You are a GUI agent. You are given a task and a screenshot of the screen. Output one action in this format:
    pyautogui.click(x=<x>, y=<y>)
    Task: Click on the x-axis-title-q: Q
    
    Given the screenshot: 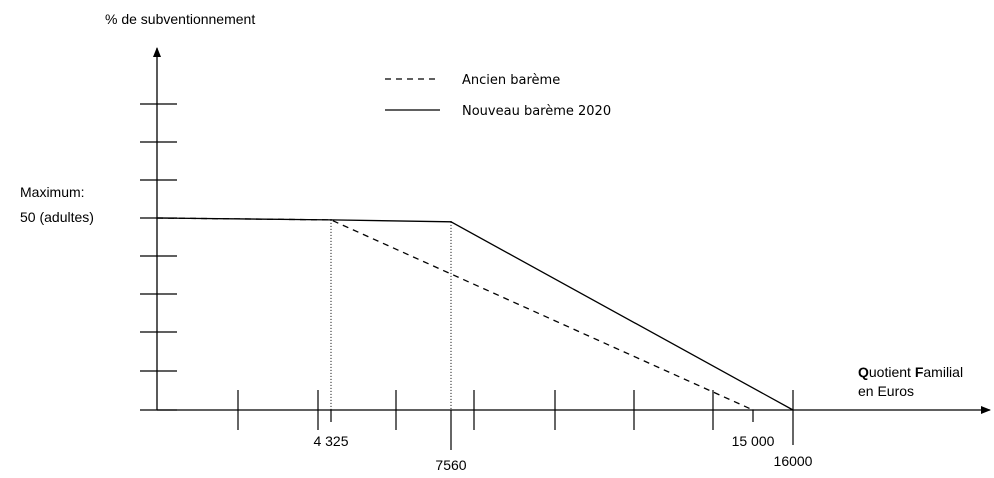 What is the action you would take?
    pyautogui.click(x=863, y=372)
    